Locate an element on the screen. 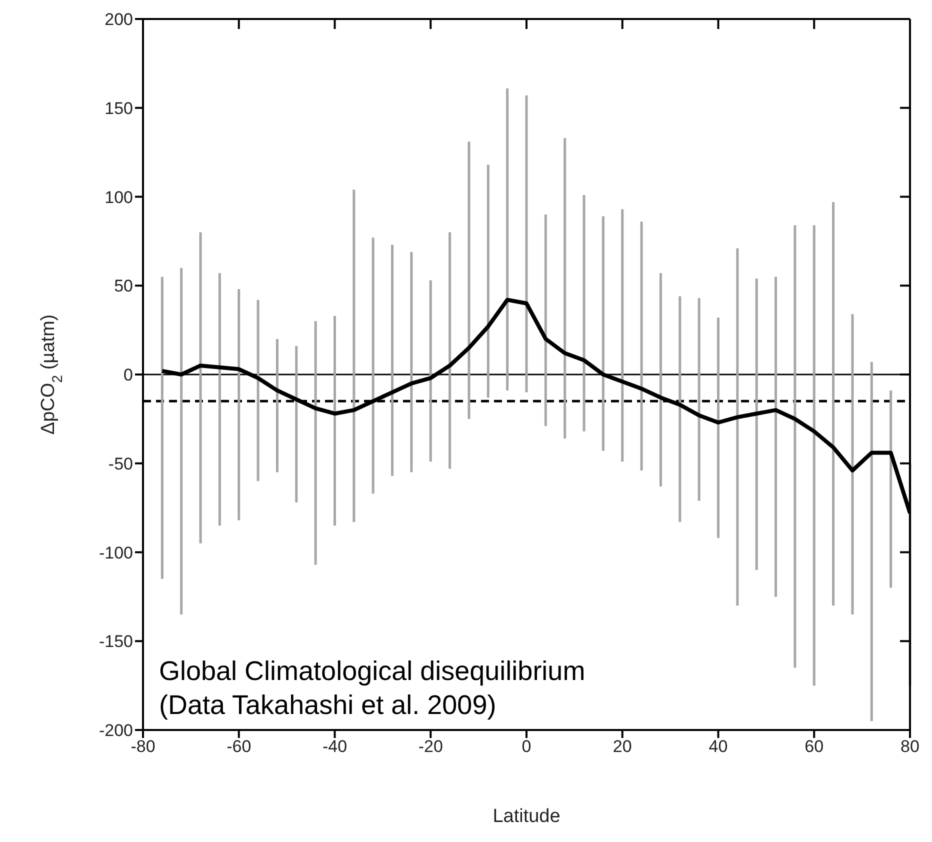 The height and width of the screenshot is (842, 932). x-axis-title: Latitude is located at coordinates (526, 816).